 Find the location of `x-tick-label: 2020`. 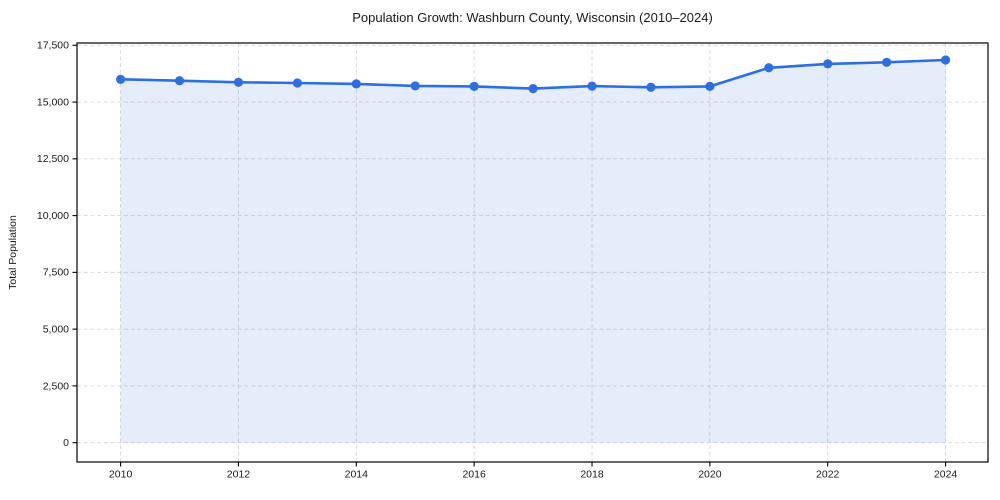

x-tick-label: 2020 is located at coordinates (710, 475).